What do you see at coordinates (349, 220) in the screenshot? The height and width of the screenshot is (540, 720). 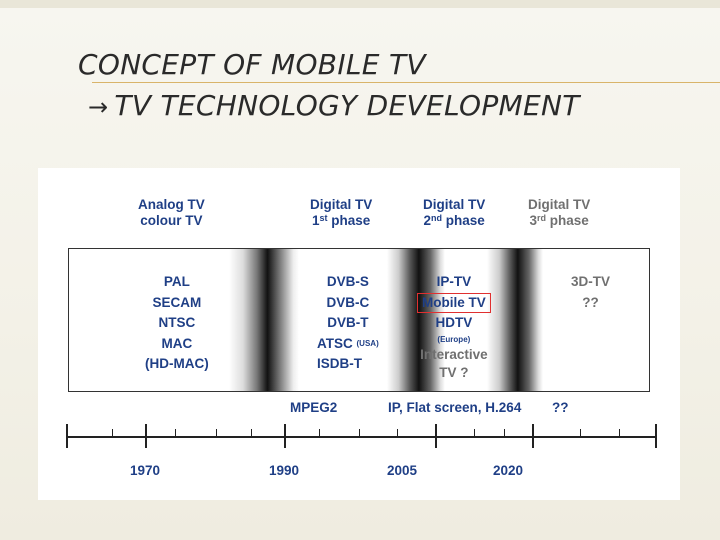 I see `phase1-word: phase` at bounding box center [349, 220].